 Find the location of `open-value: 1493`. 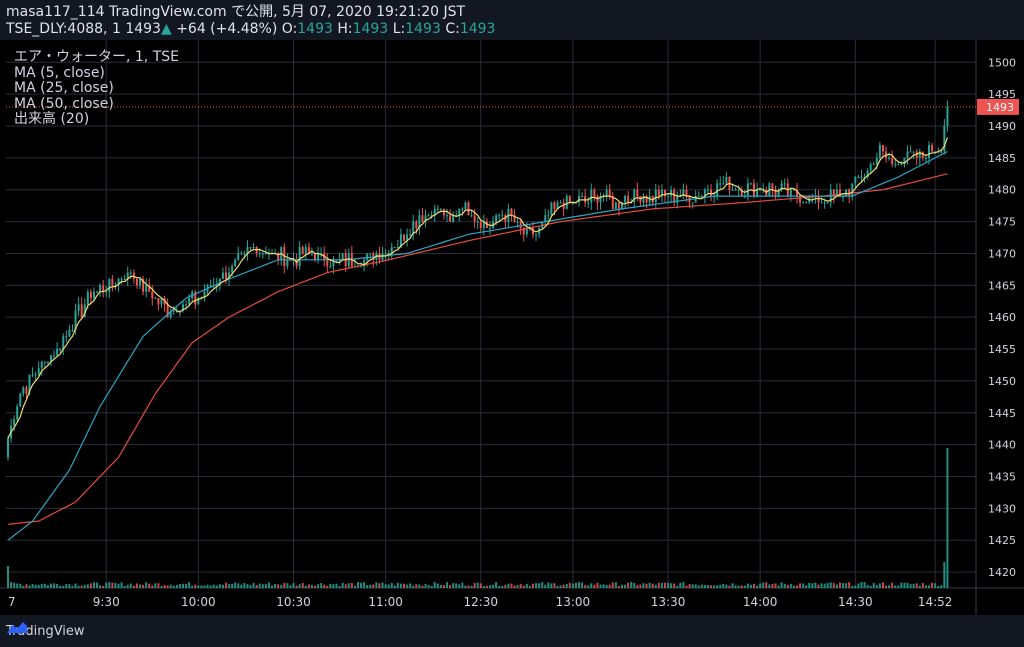

open-value: 1493 is located at coordinates (315, 29).